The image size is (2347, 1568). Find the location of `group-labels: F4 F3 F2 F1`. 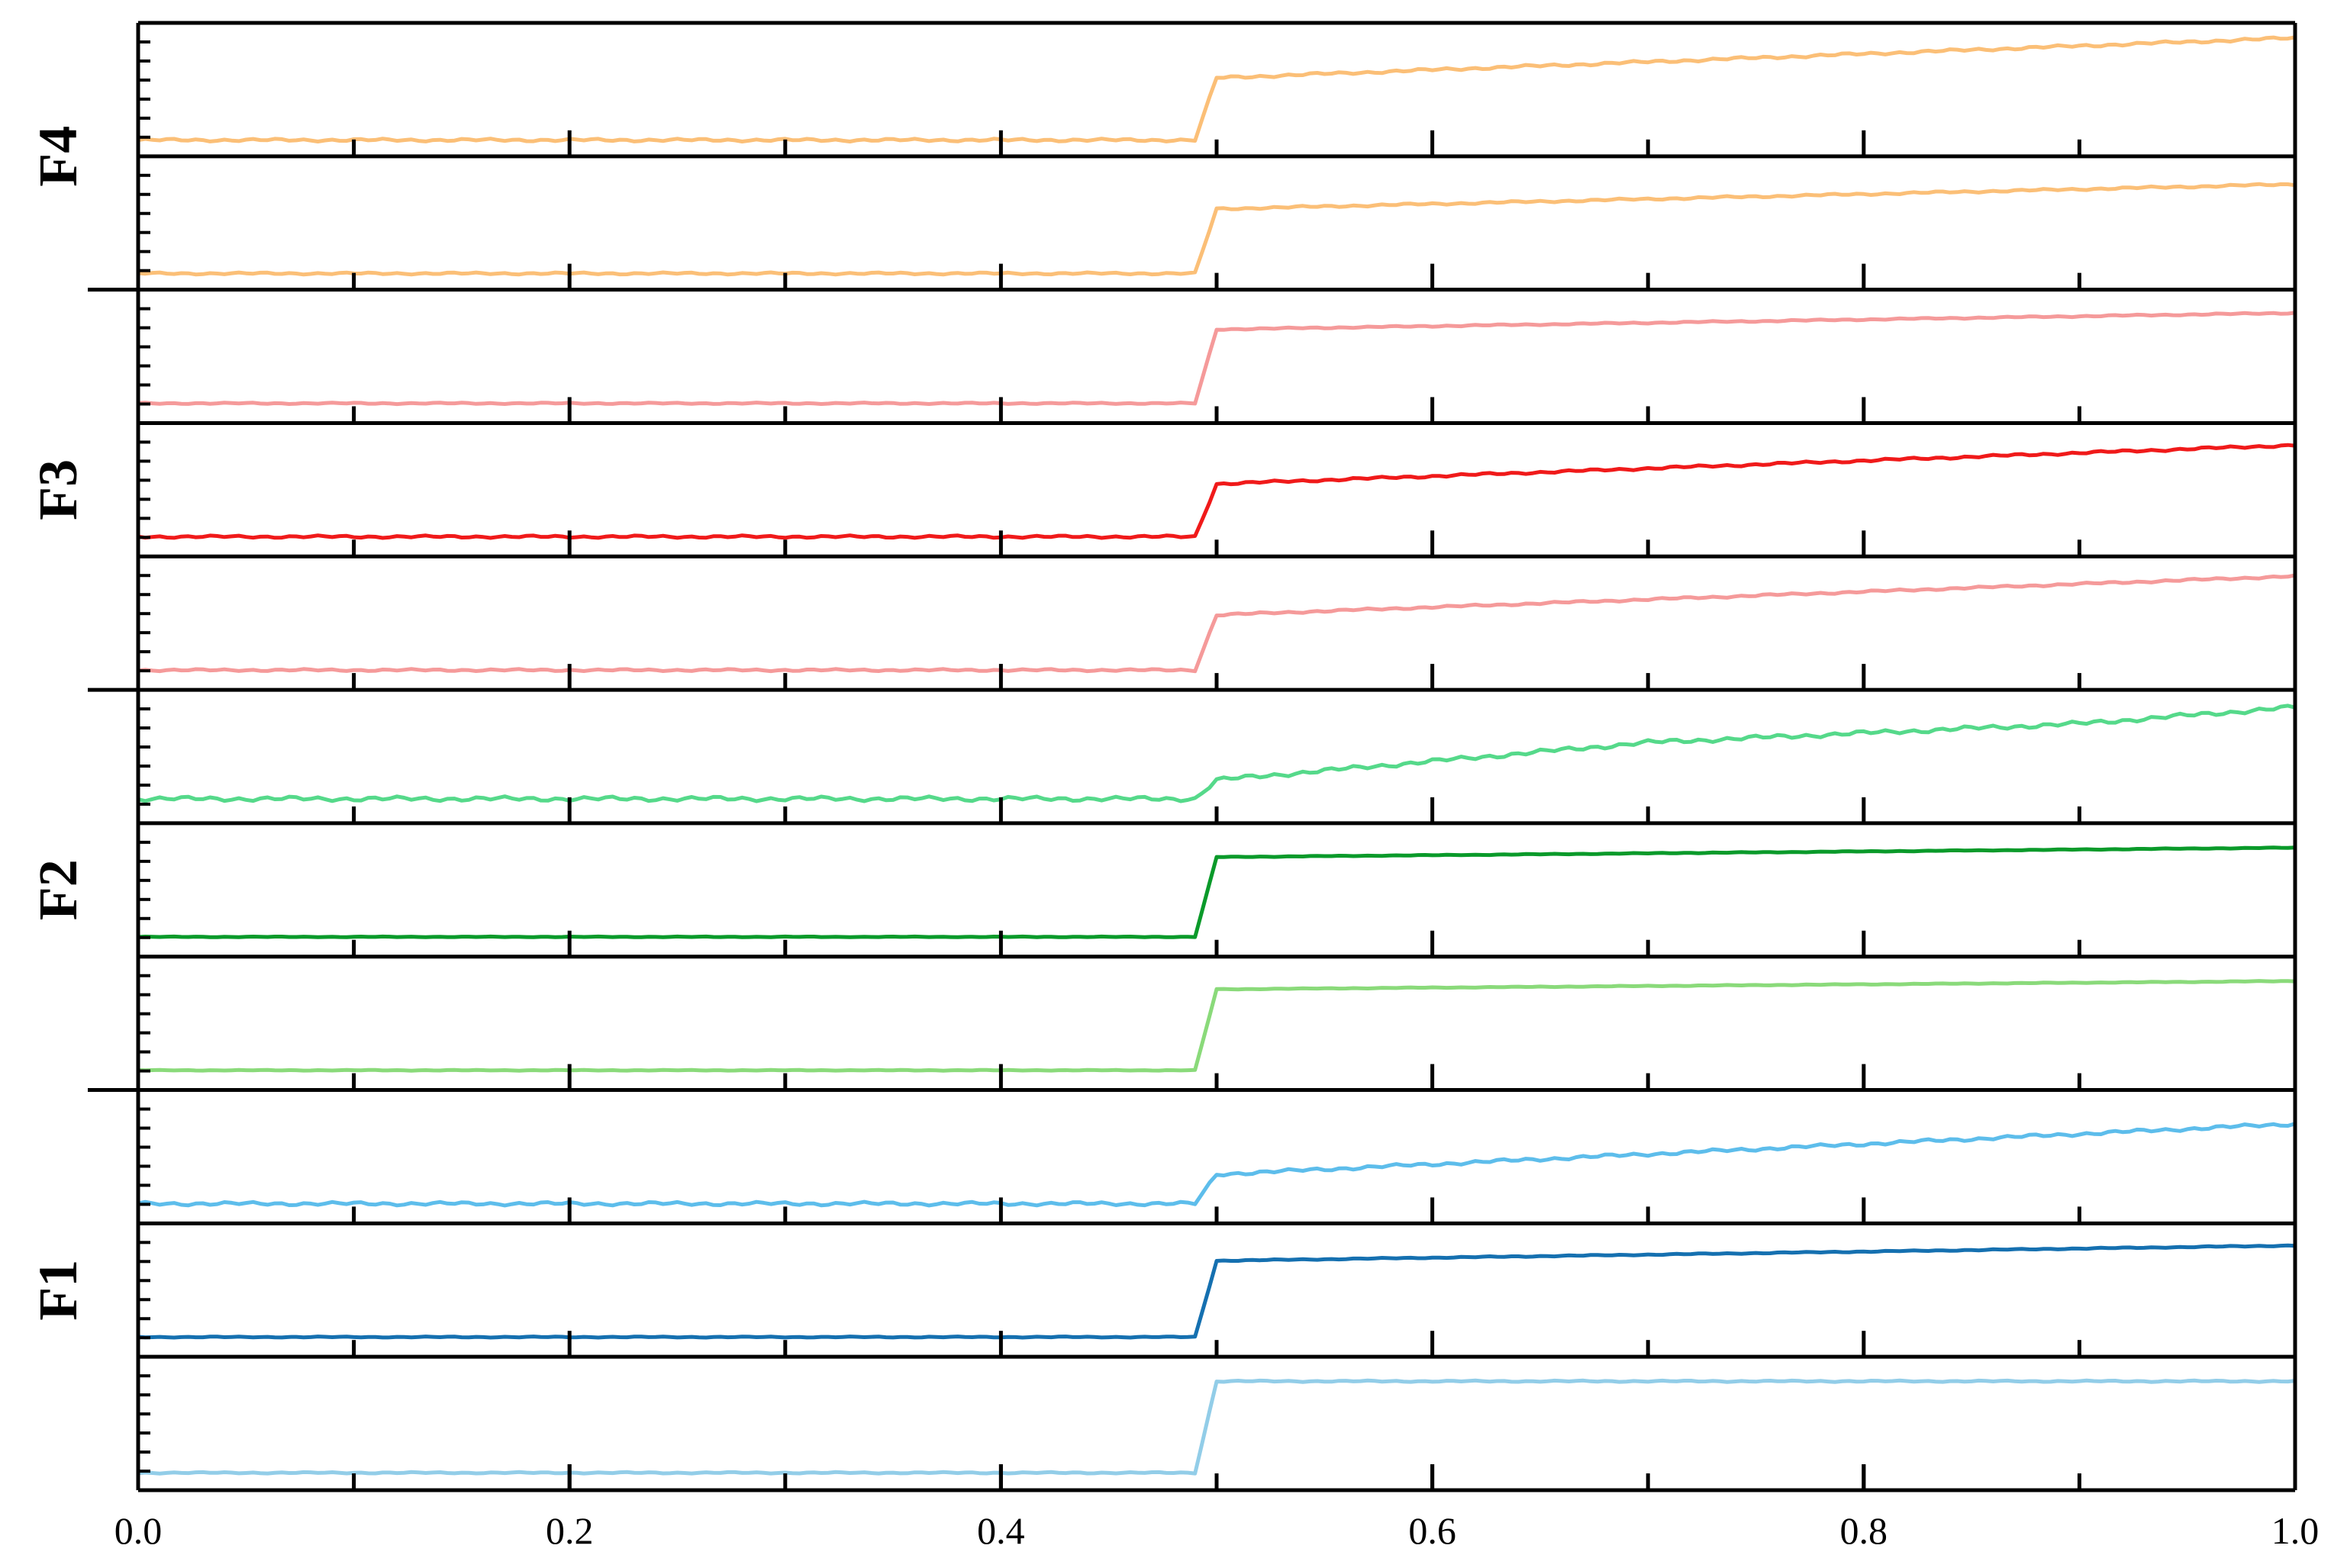

group-labels: F4 F3 F2 F1 is located at coordinates (58, 723).